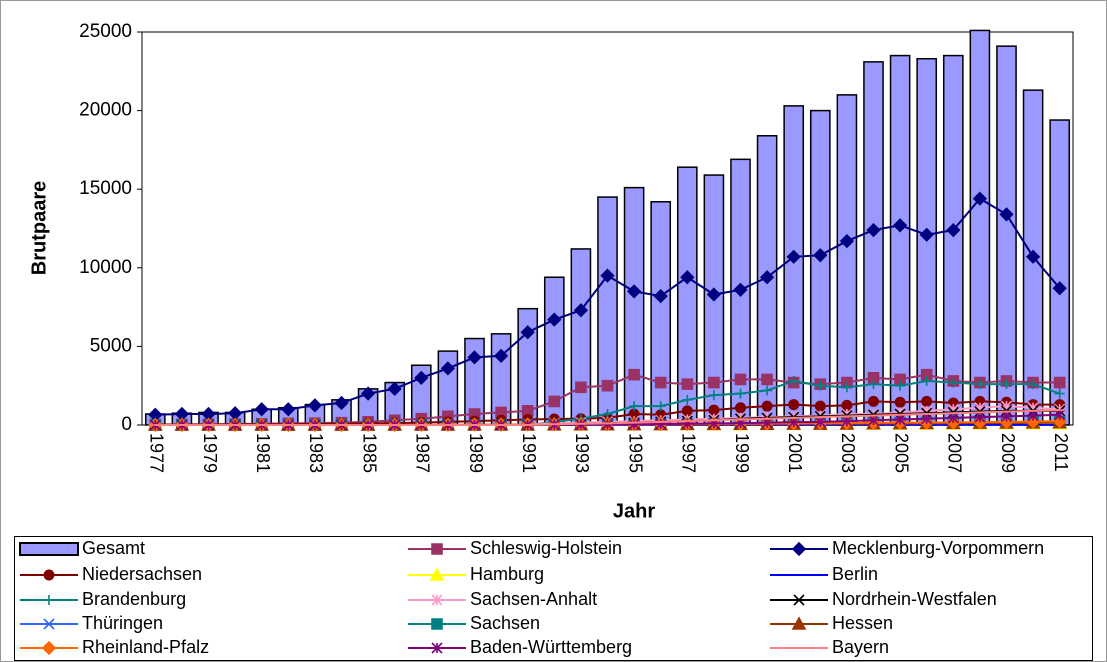 Image resolution: width=1107 pixels, height=662 pixels. Describe the element at coordinates (742, 453) in the screenshot. I see `x-tick-label: 1999` at that location.